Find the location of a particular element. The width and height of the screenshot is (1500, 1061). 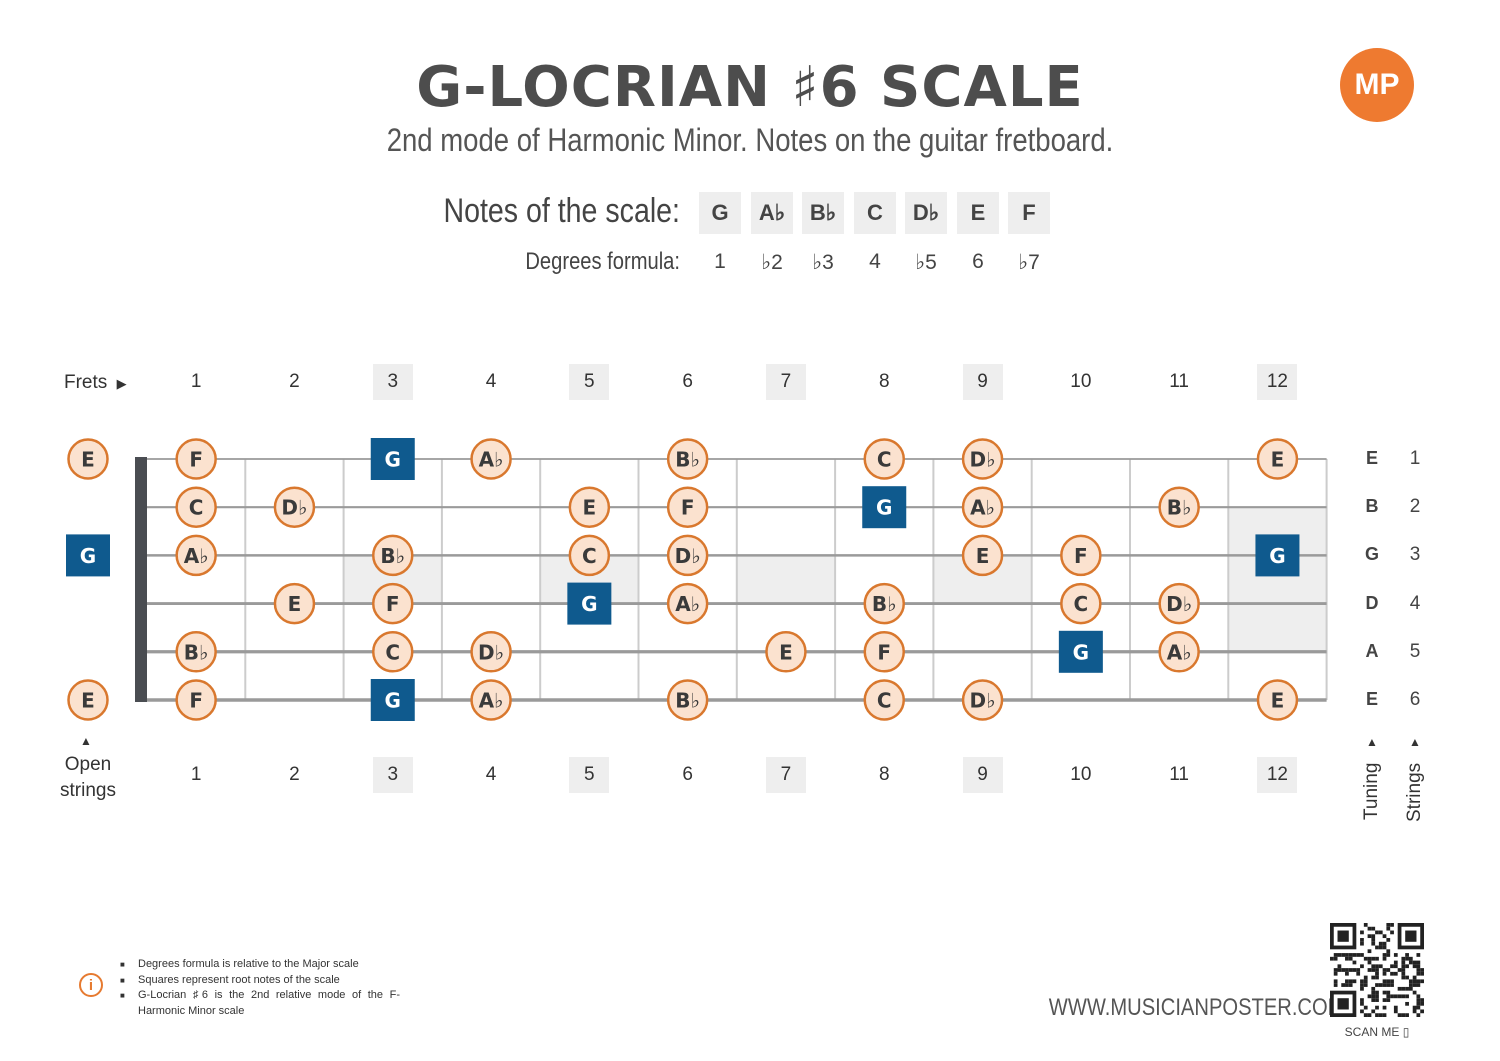

scale-note: F is located at coordinates (1029, 213).